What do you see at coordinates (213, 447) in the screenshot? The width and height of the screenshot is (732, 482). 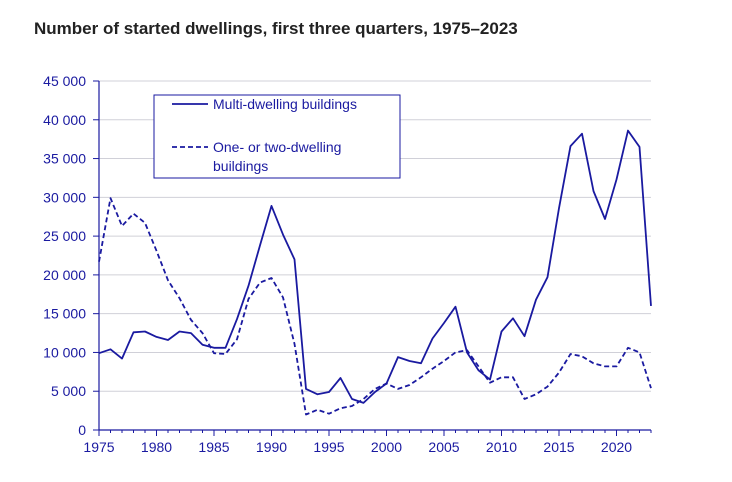 I see `x-tick-label: 1985` at bounding box center [213, 447].